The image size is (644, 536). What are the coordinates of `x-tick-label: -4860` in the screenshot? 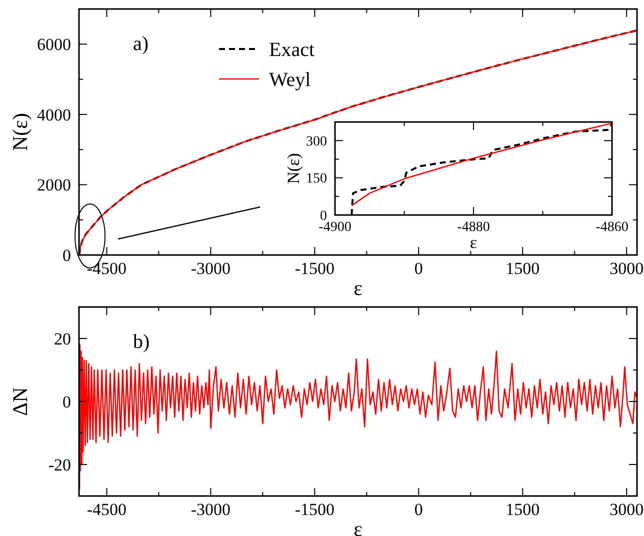 It's located at (612, 227).